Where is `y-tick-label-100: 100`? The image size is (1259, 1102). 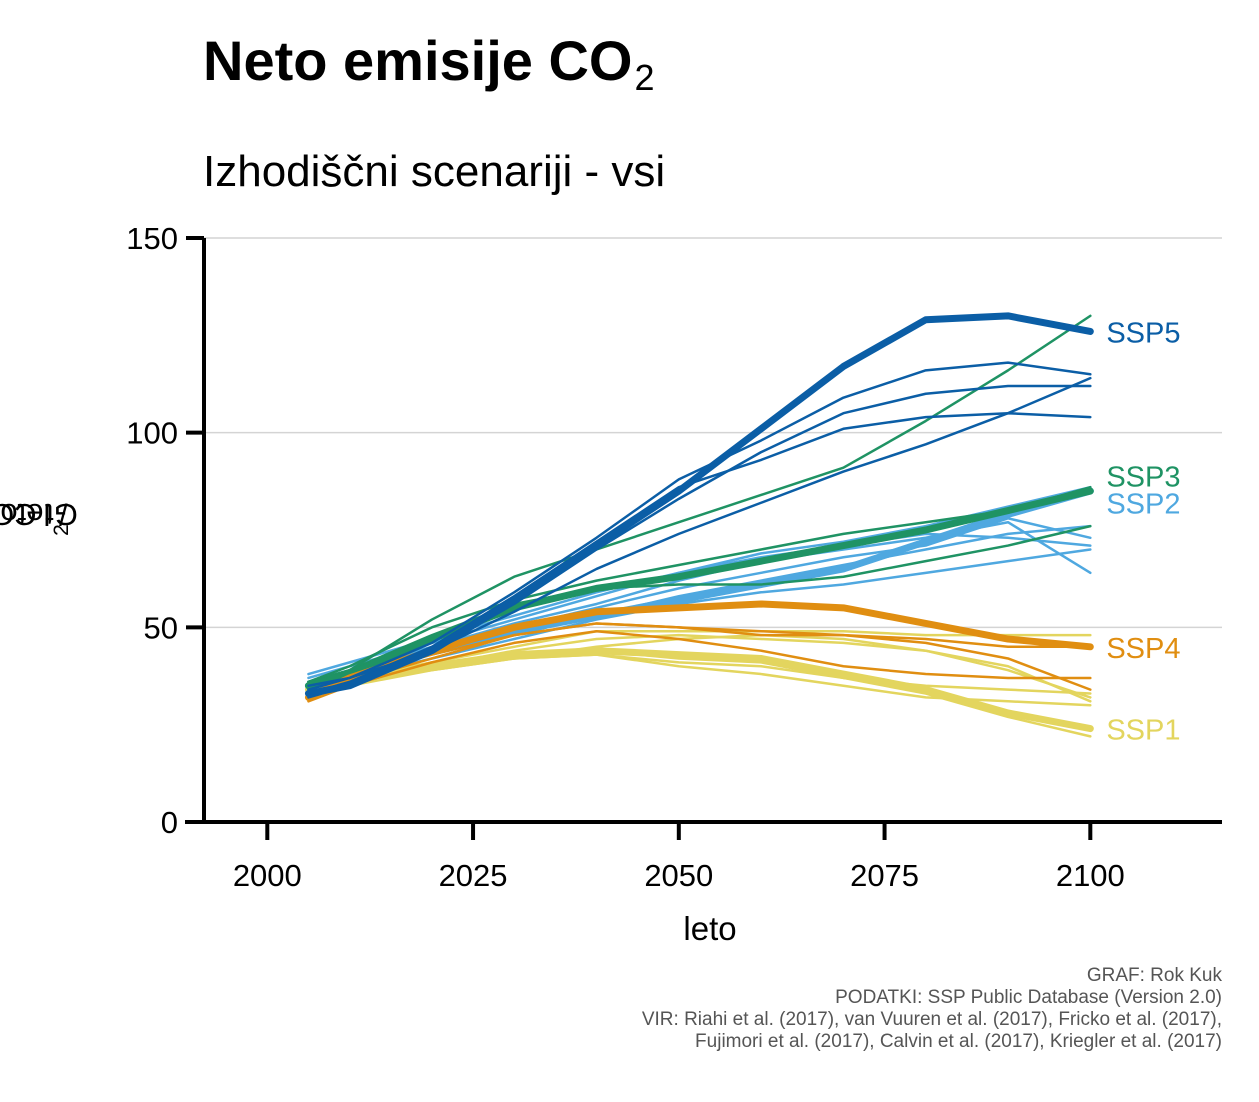
y-tick-label-100: 100 is located at coordinates (152, 433).